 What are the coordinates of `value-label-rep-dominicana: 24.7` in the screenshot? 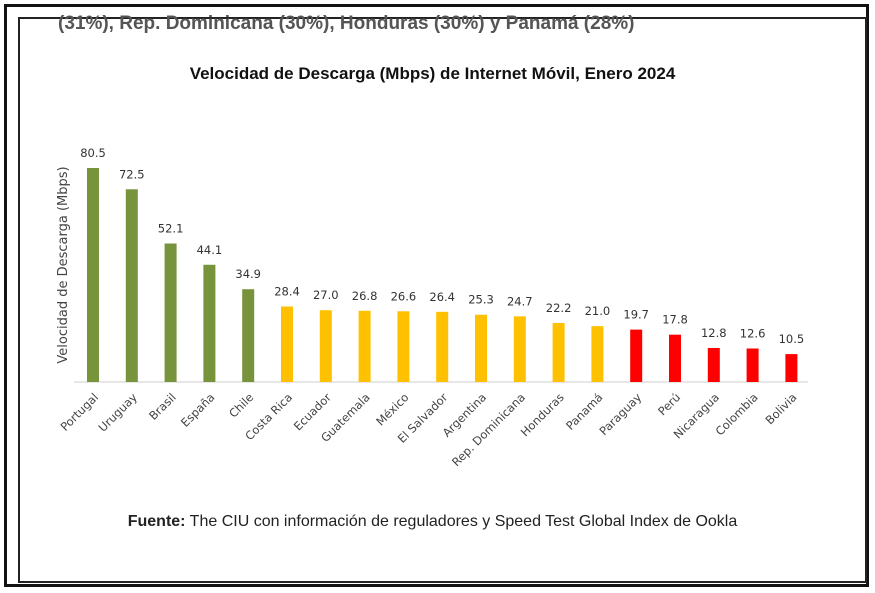 It's located at (520, 301).